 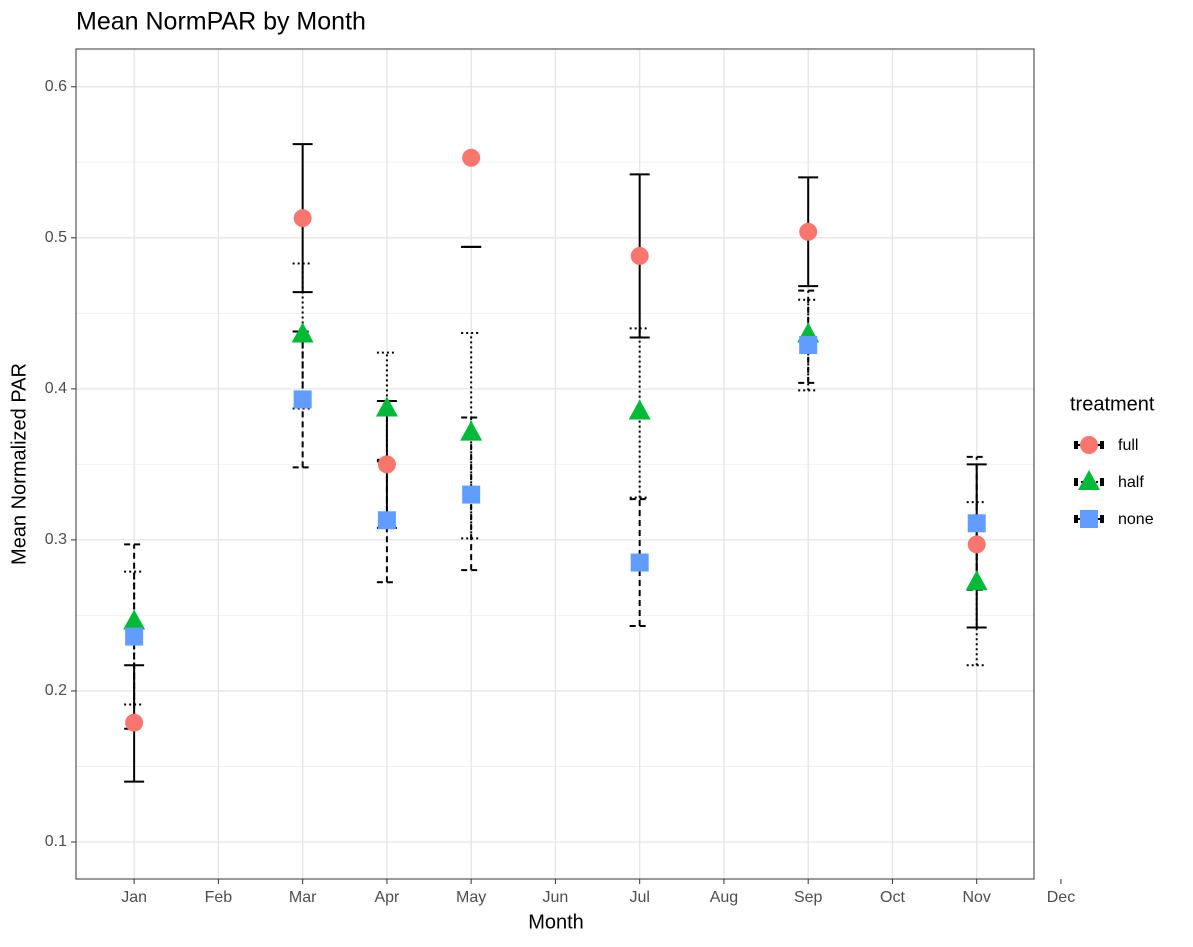 What do you see at coordinates (134, 897) in the screenshot?
I see `x-tick-label: Jan` at bounding box center [134, 897].